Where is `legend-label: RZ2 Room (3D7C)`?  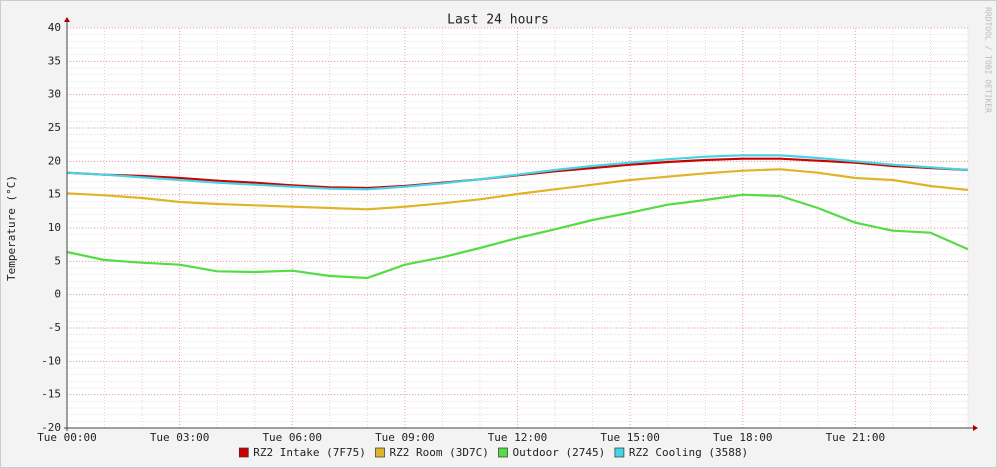 legend-label: RZ2 Room (3D7C) is located at coordinates (439, 452).